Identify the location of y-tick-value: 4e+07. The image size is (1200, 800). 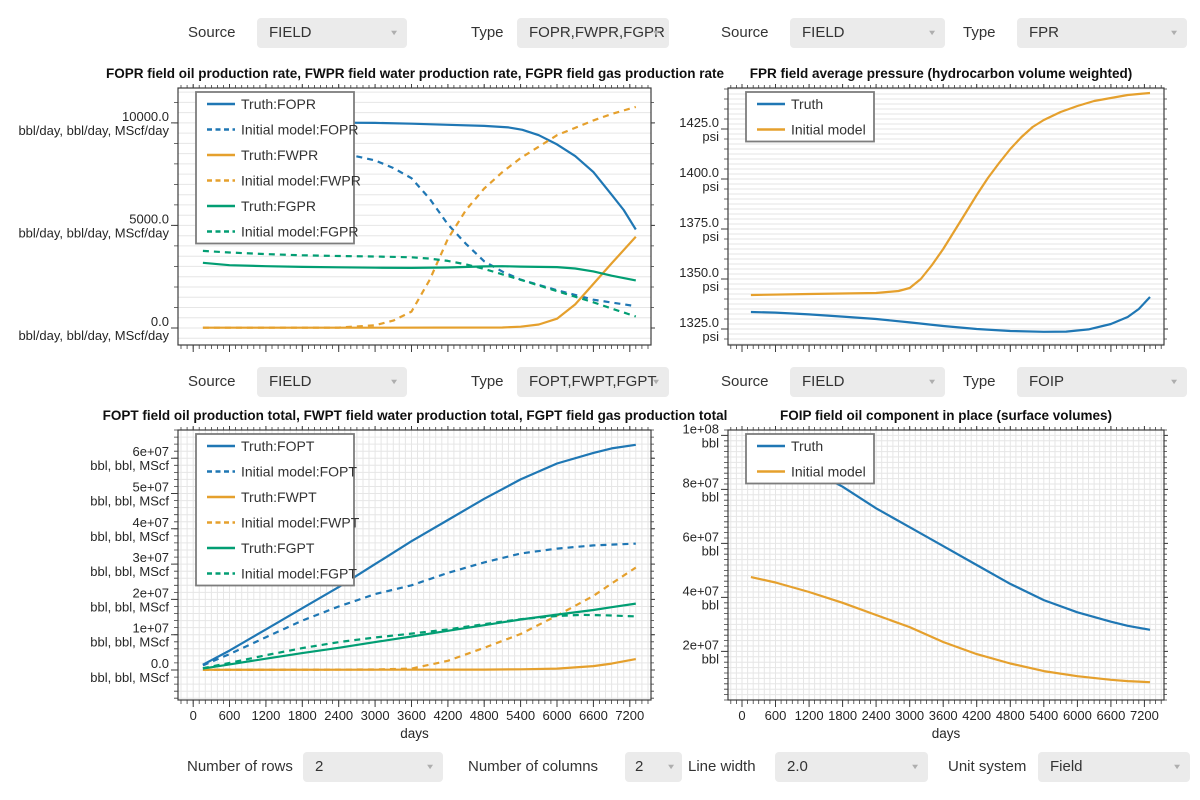
(700, 590).